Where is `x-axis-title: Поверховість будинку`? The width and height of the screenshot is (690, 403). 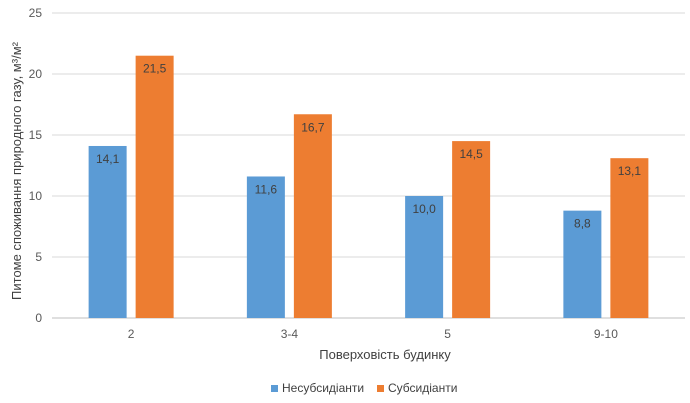 x-axis-title: Поверховість будинку is located at coordinates (385, 354).